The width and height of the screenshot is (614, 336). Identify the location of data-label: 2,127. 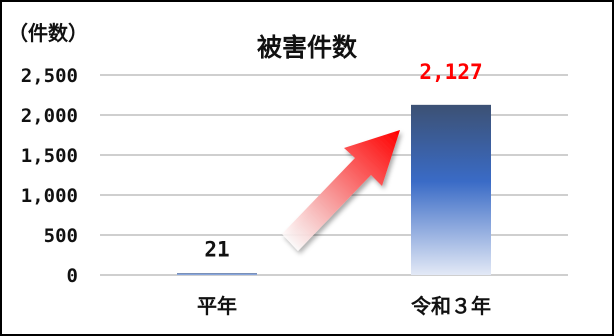
(450, 72).